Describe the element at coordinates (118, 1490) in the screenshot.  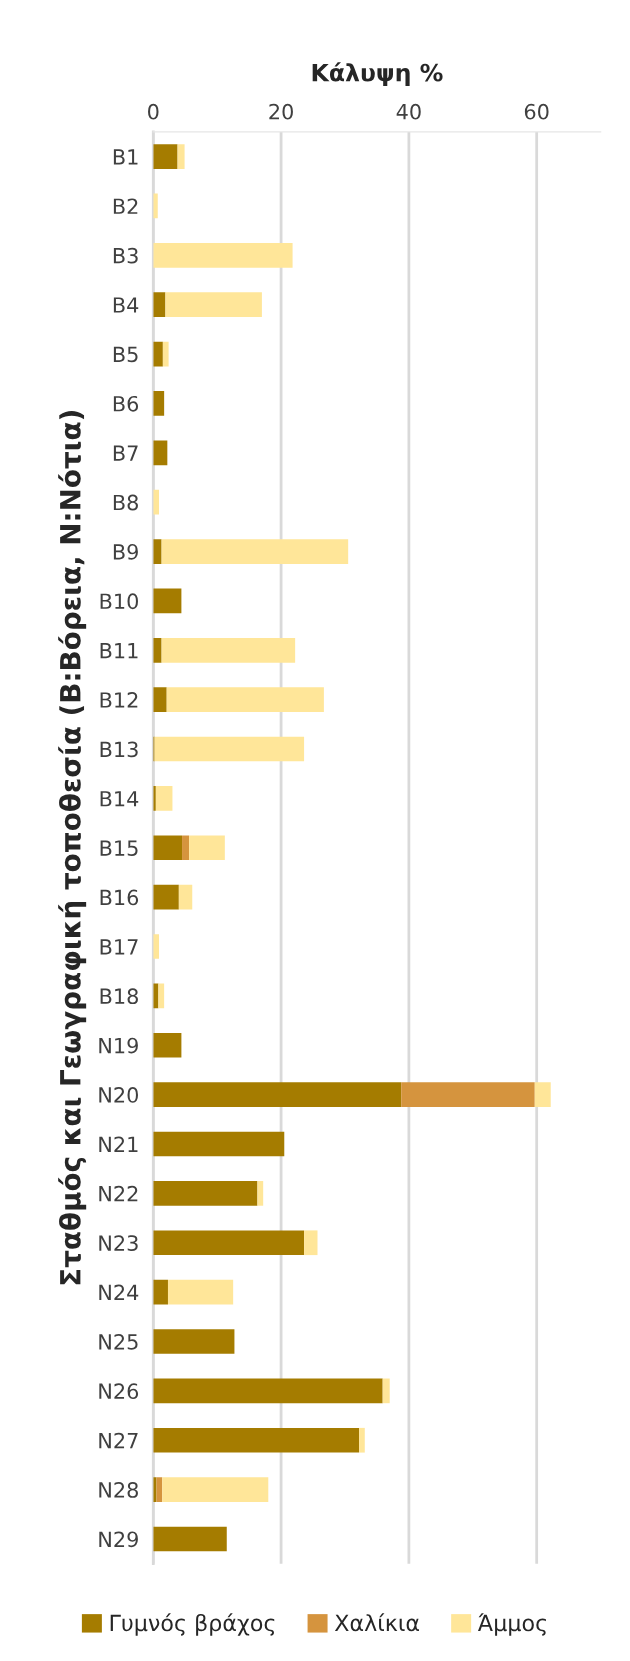
I see `y-tick-label: N28` at that location.